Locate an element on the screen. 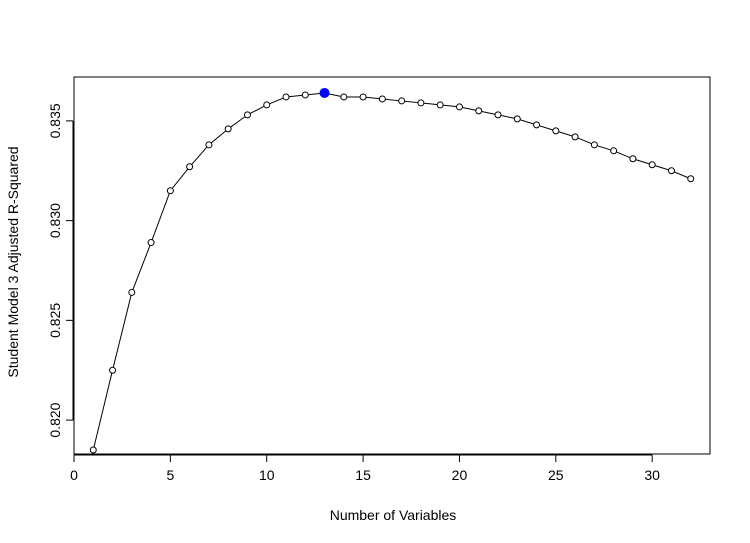  x-tick-label: 20 is located at coordinates (460, 475).